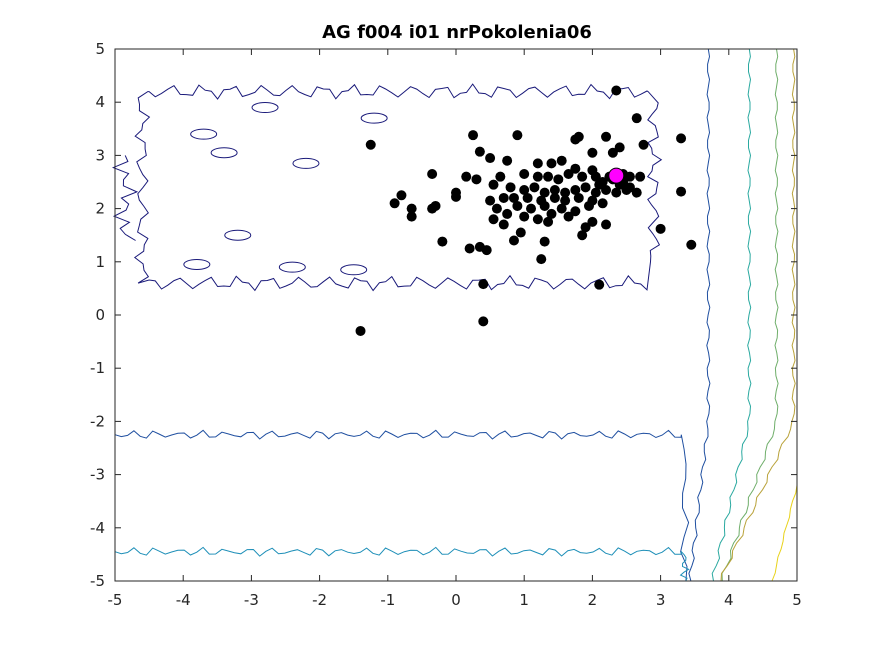 The height and width of the screenshot is (653, 881). What do you see at coordinates (97, 421) in the screenshot?
I see `y-tick-label: -2` at bounding box center [97, 421].